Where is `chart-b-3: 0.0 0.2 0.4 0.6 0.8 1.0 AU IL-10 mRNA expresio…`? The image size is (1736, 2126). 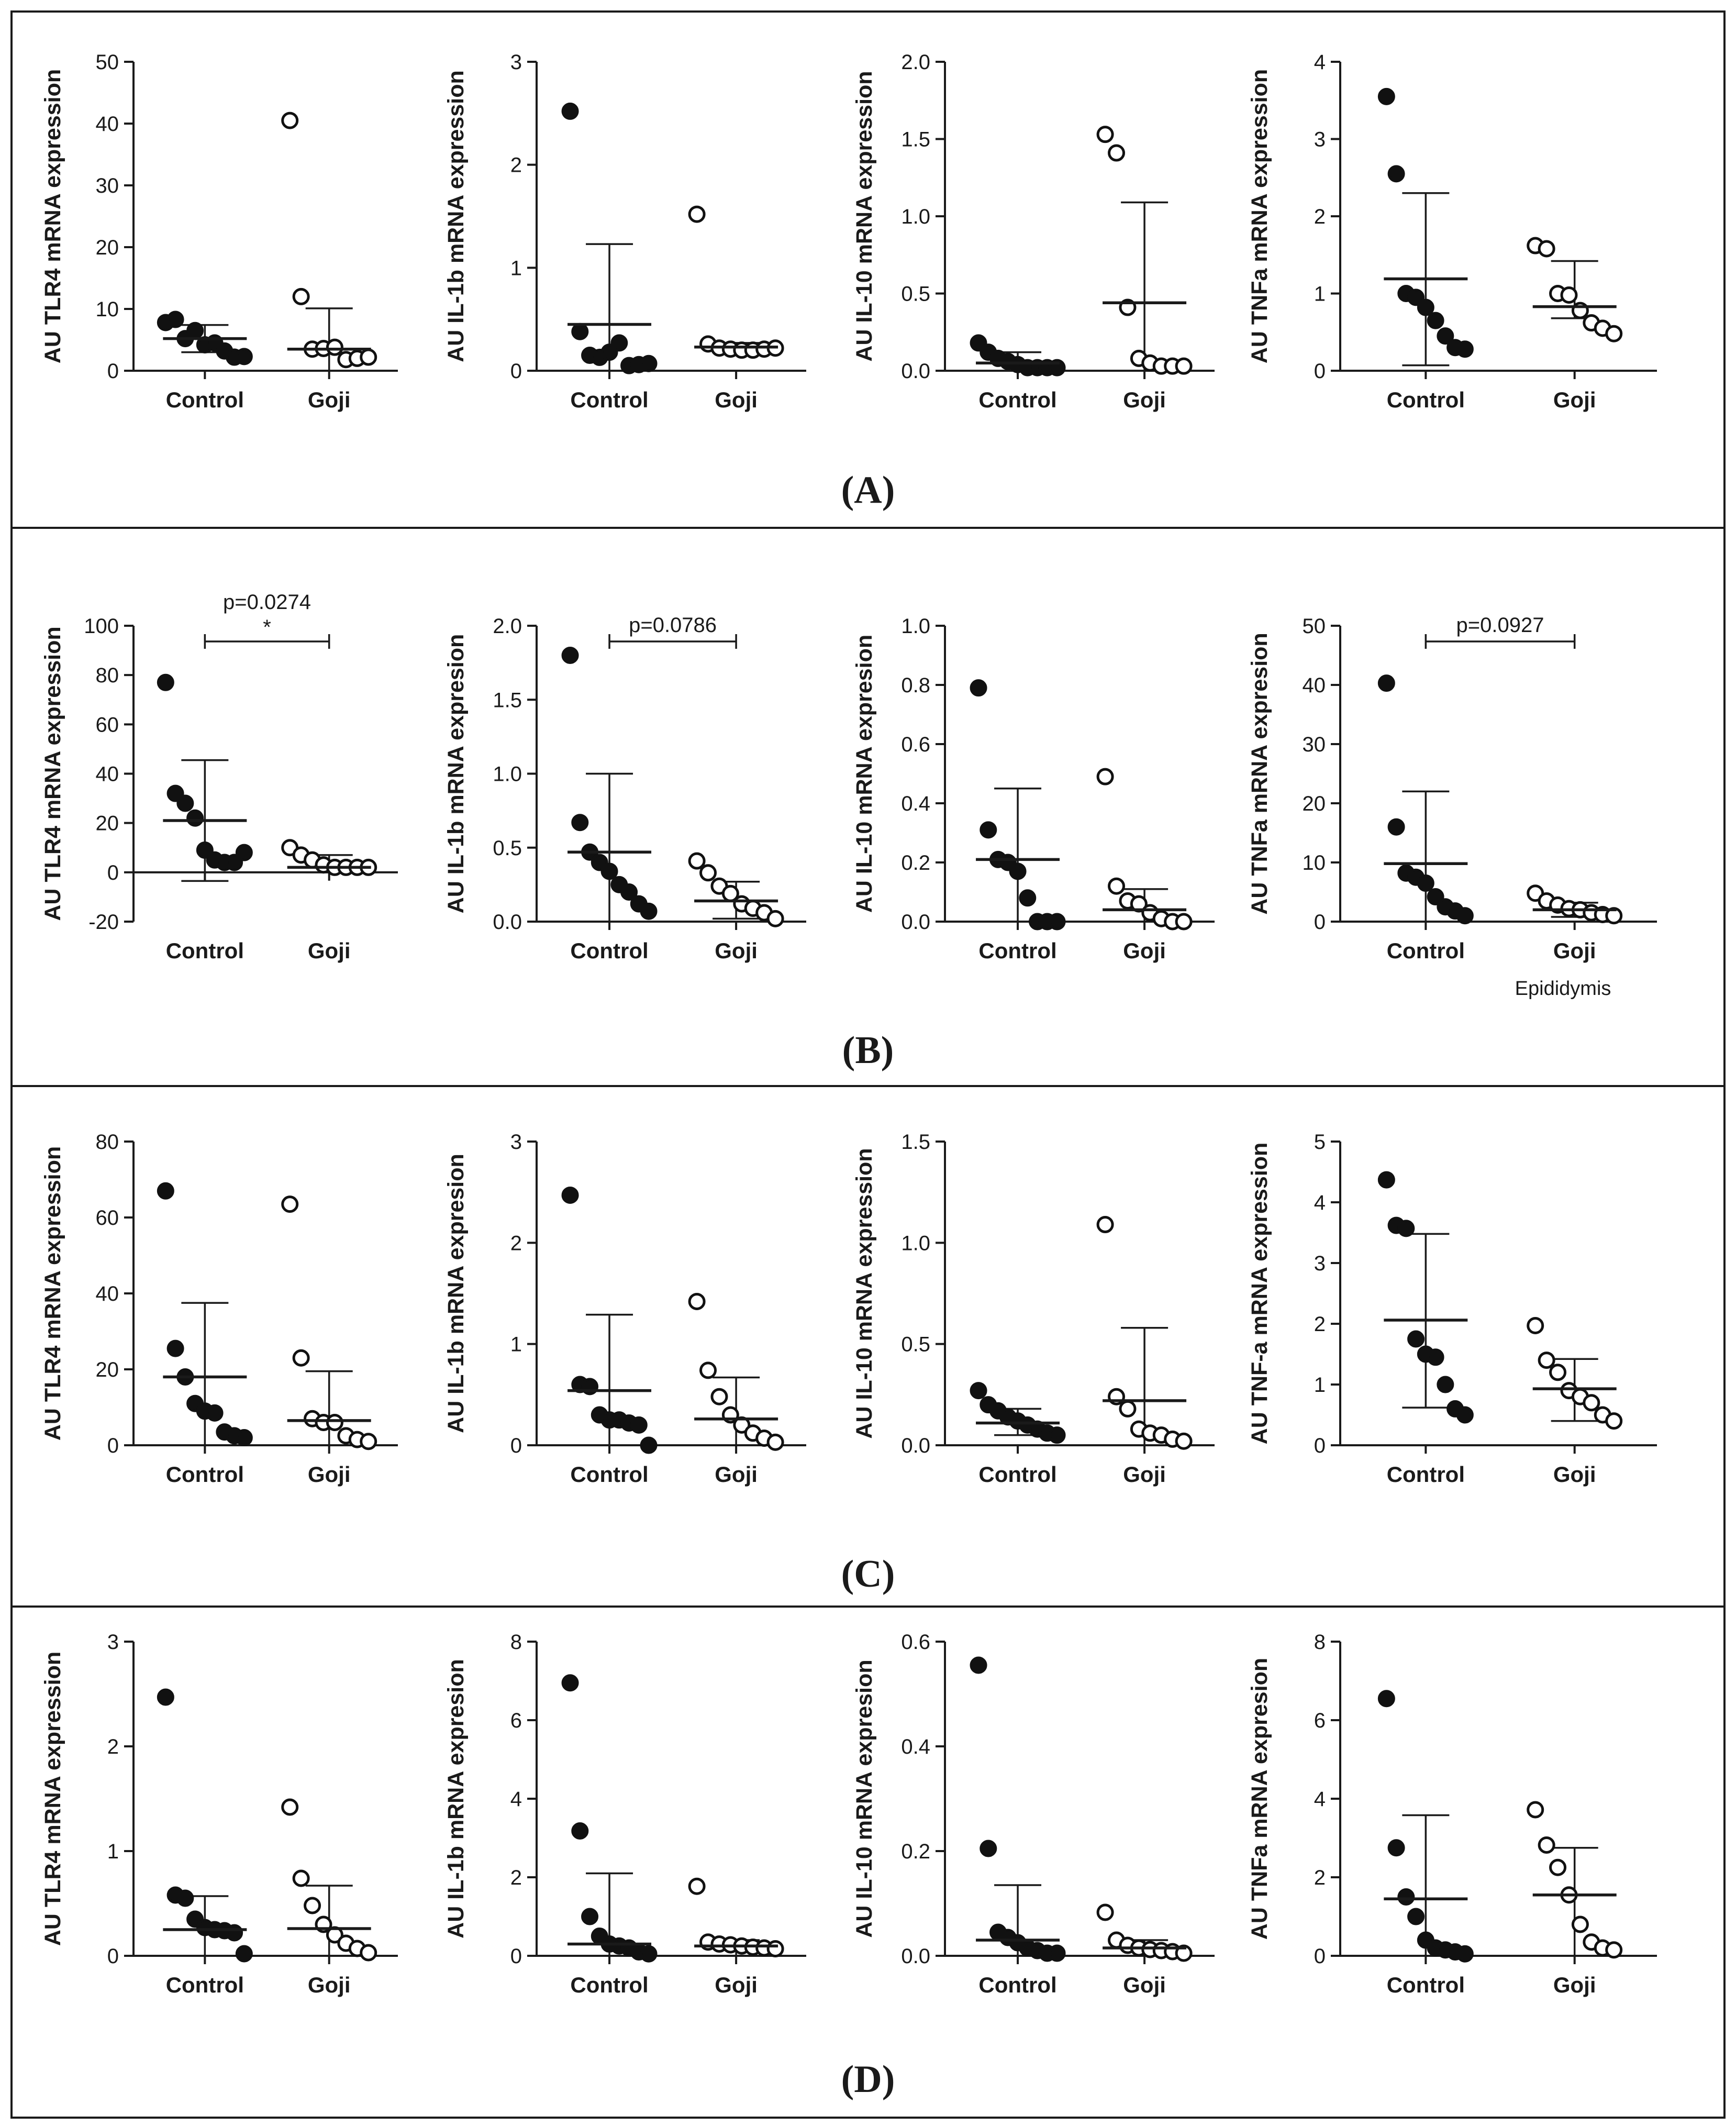
chart-b-3: 0.0 0.2 0.4 0.6 0.8 1.0 AU IL-10 mRNA expresio… is located at coordinates (1033, 789).